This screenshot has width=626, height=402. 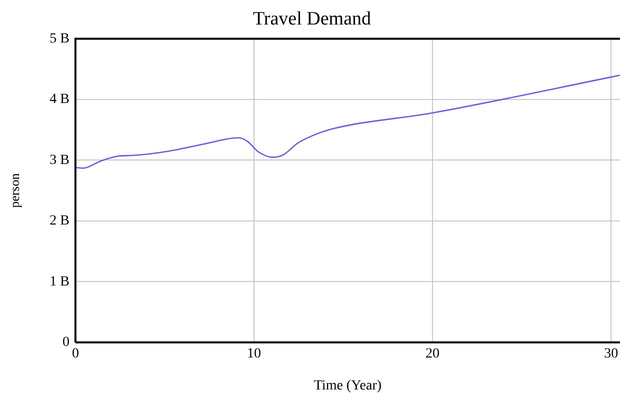 I want to click on y-tick-label: 3 B, so click(x=60, y=160).